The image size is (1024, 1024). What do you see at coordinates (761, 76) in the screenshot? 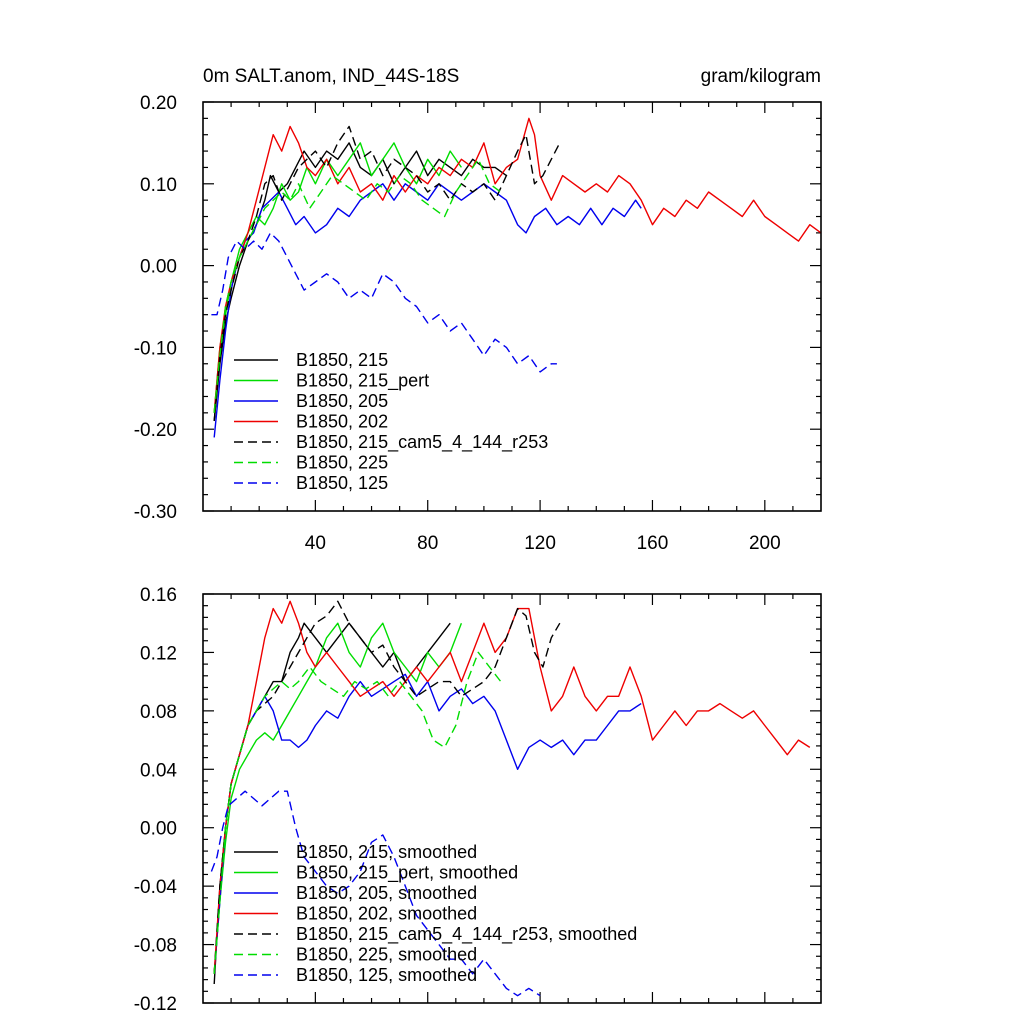
I see `title-right: gram/kilogram` at bounding box center [761, 76].